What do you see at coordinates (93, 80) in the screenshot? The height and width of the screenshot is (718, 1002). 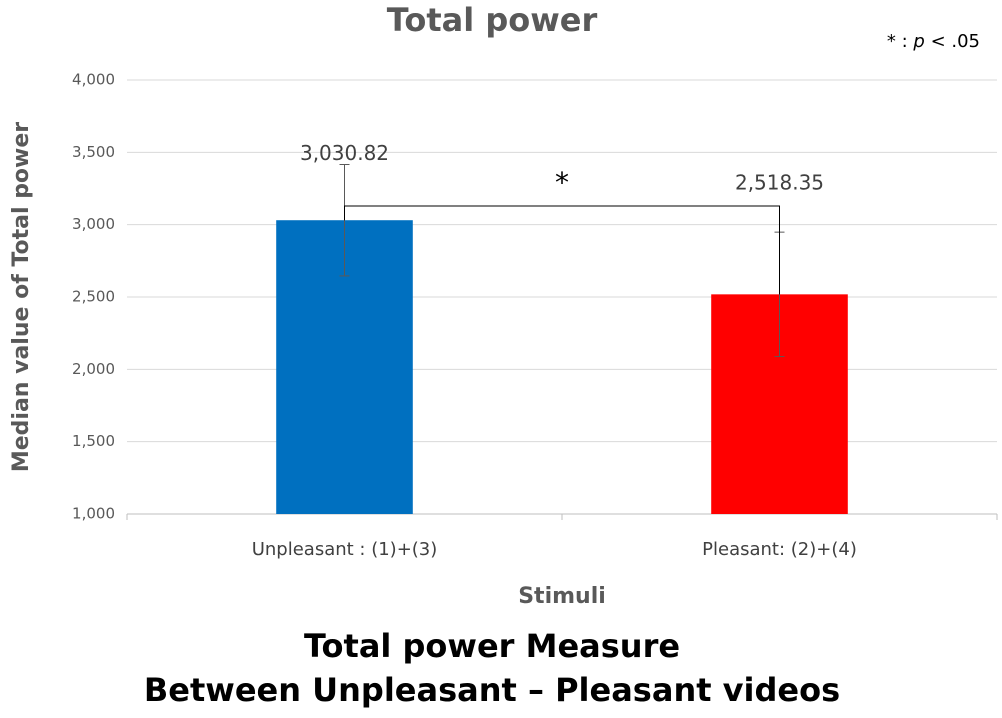 I see `y-tick-label: 4,000` at bounding box center [93, 80].